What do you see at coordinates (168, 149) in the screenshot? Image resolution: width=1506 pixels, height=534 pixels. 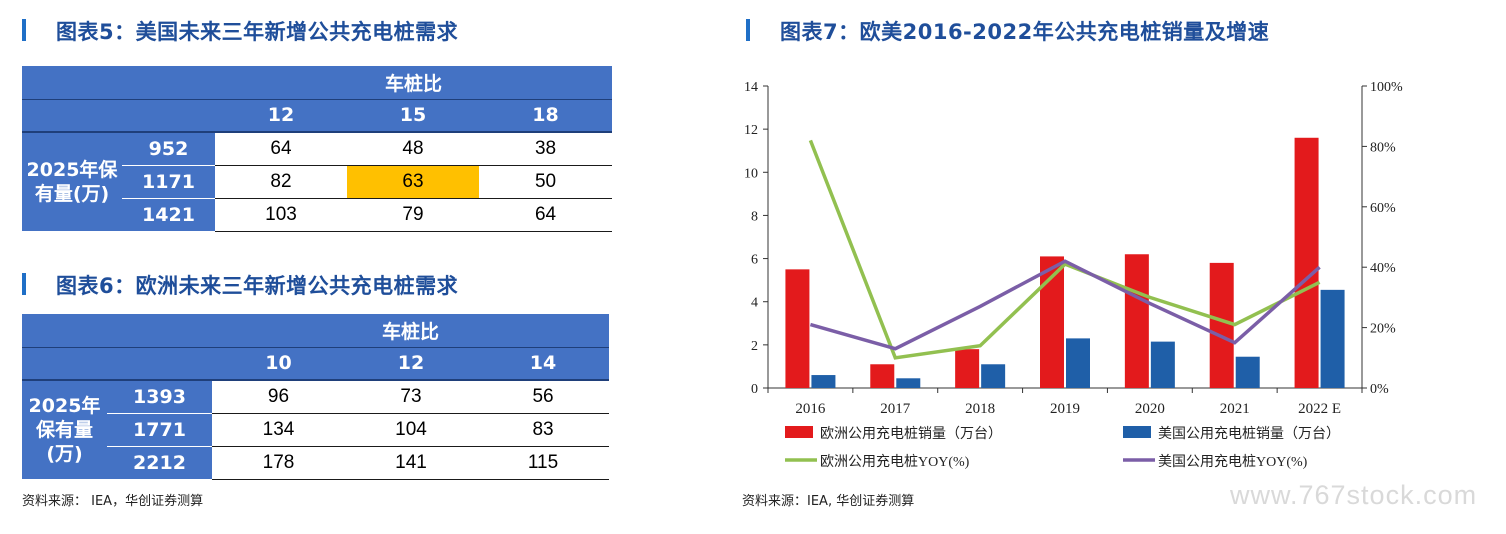 I see `table5-row-label: 952` at bounding box center [168, 149].